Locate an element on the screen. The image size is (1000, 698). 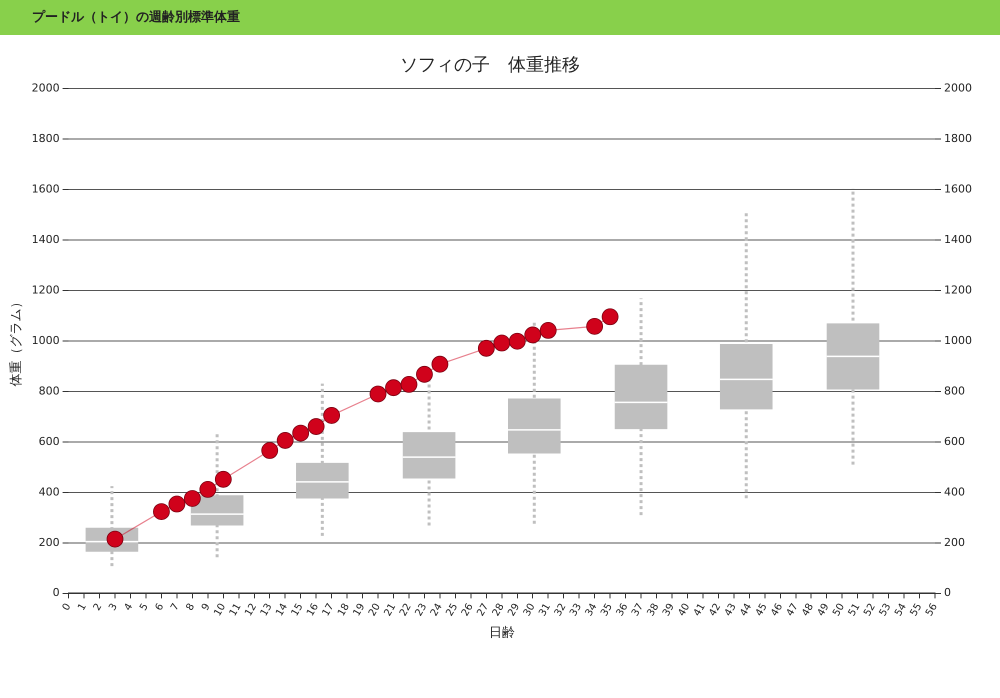
y-tick-label: 200 is located at coordinates (49, 542).